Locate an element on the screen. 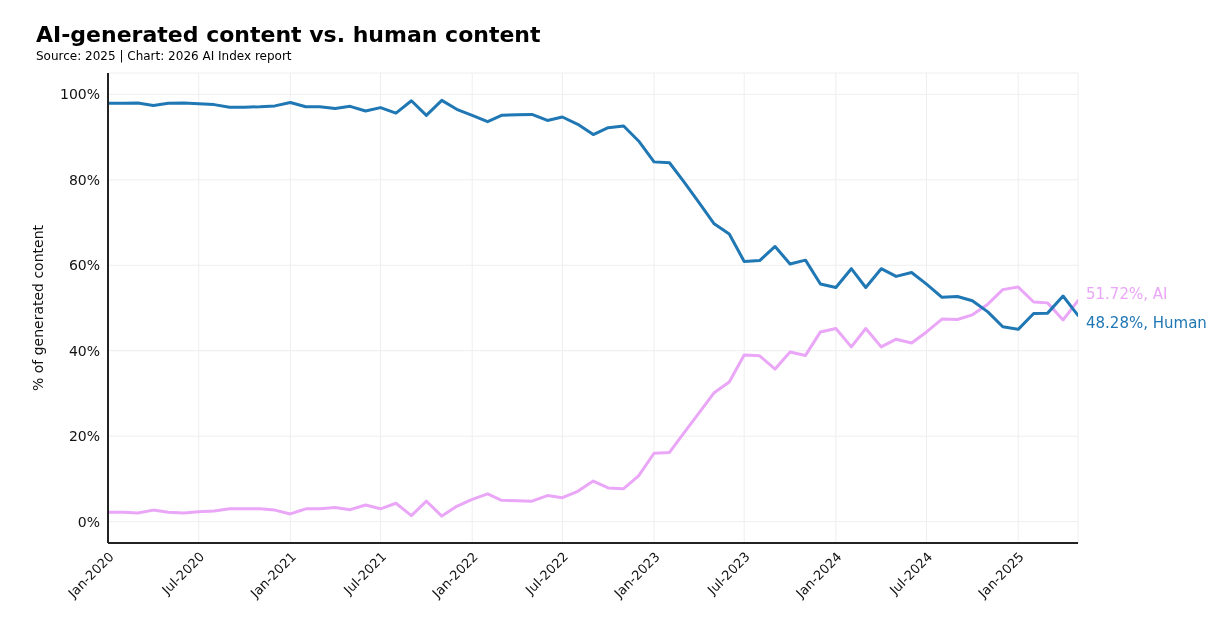 This screenshot has height=641, width=1228. y-tick-label: 0% is located at coordinates (88, 521).